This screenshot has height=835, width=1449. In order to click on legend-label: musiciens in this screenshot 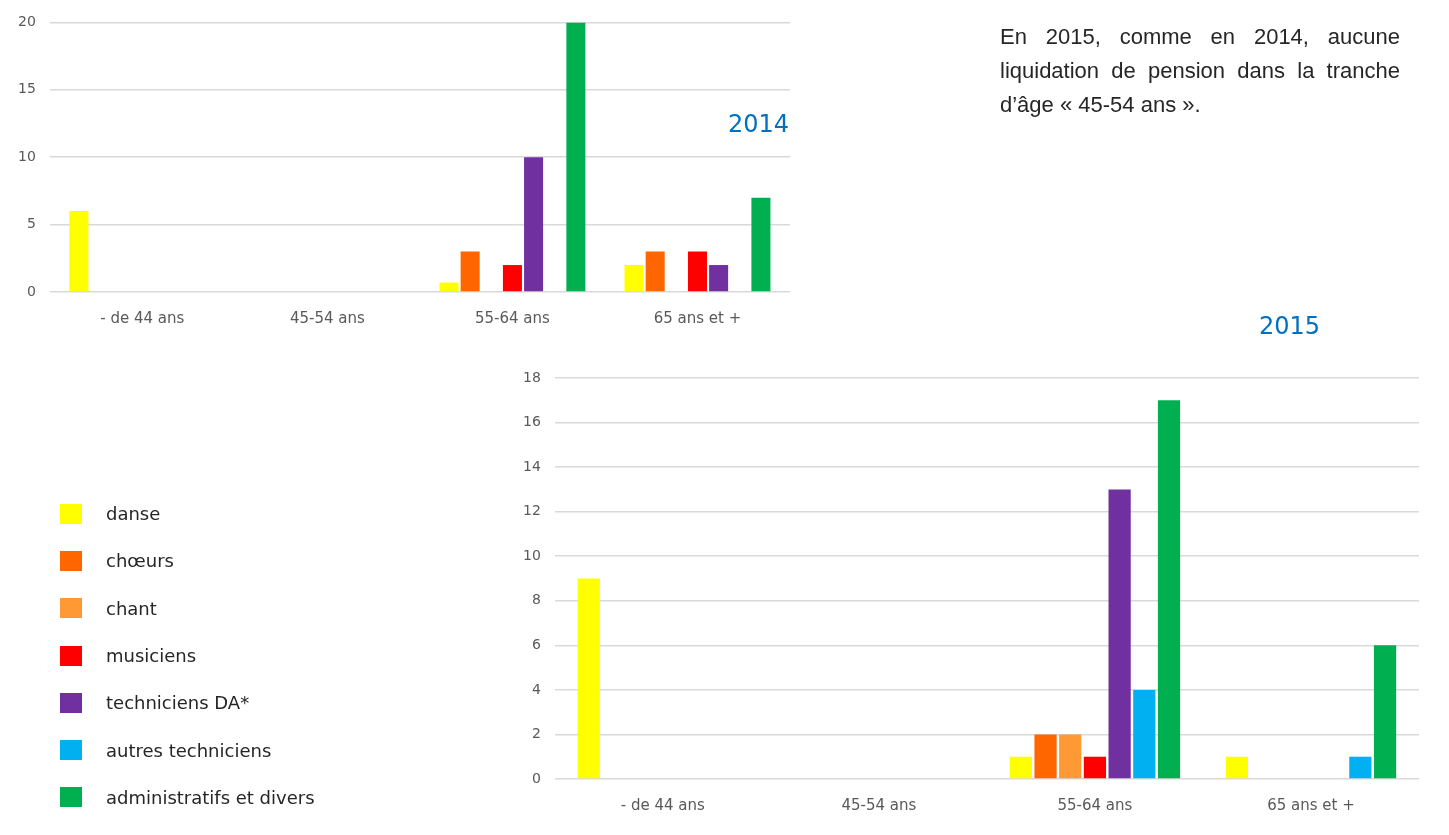, I will do `click(151, 656)`.